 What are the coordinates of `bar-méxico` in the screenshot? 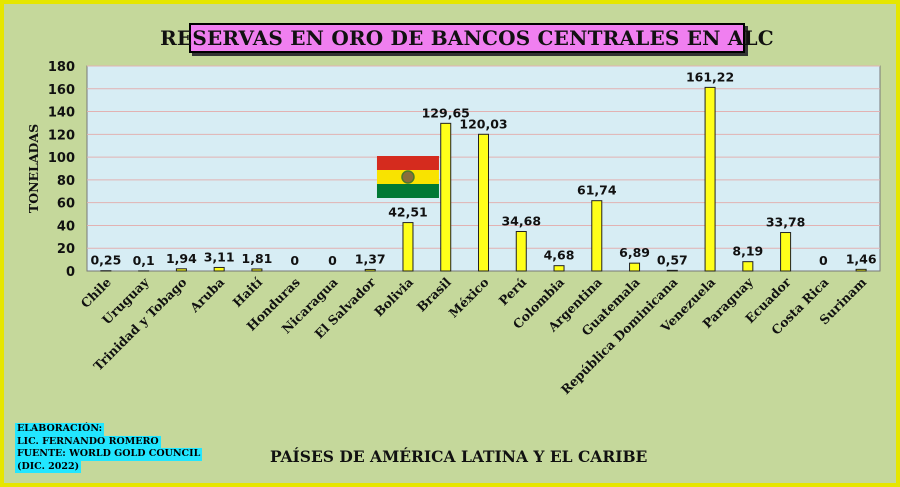 It's located at (483, 202).